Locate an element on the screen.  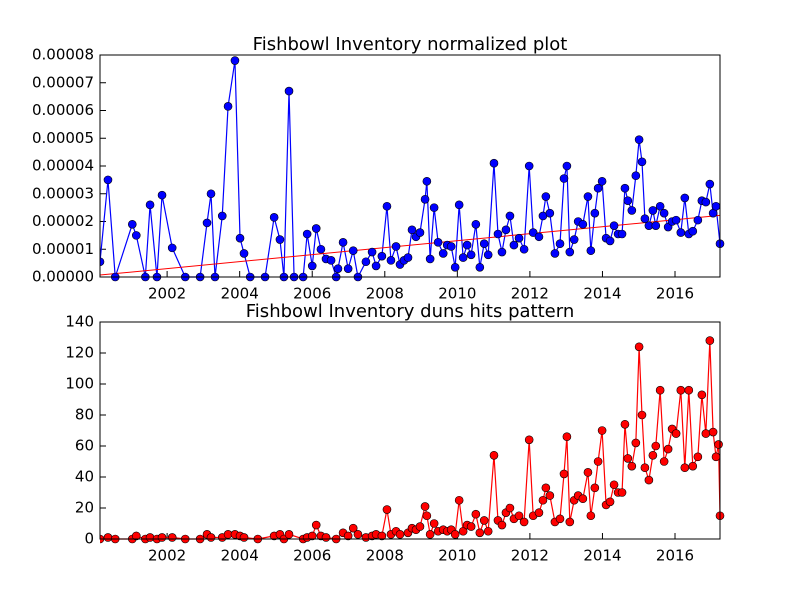
x-tick-label: 2014 is located at coordinates (602, 294).